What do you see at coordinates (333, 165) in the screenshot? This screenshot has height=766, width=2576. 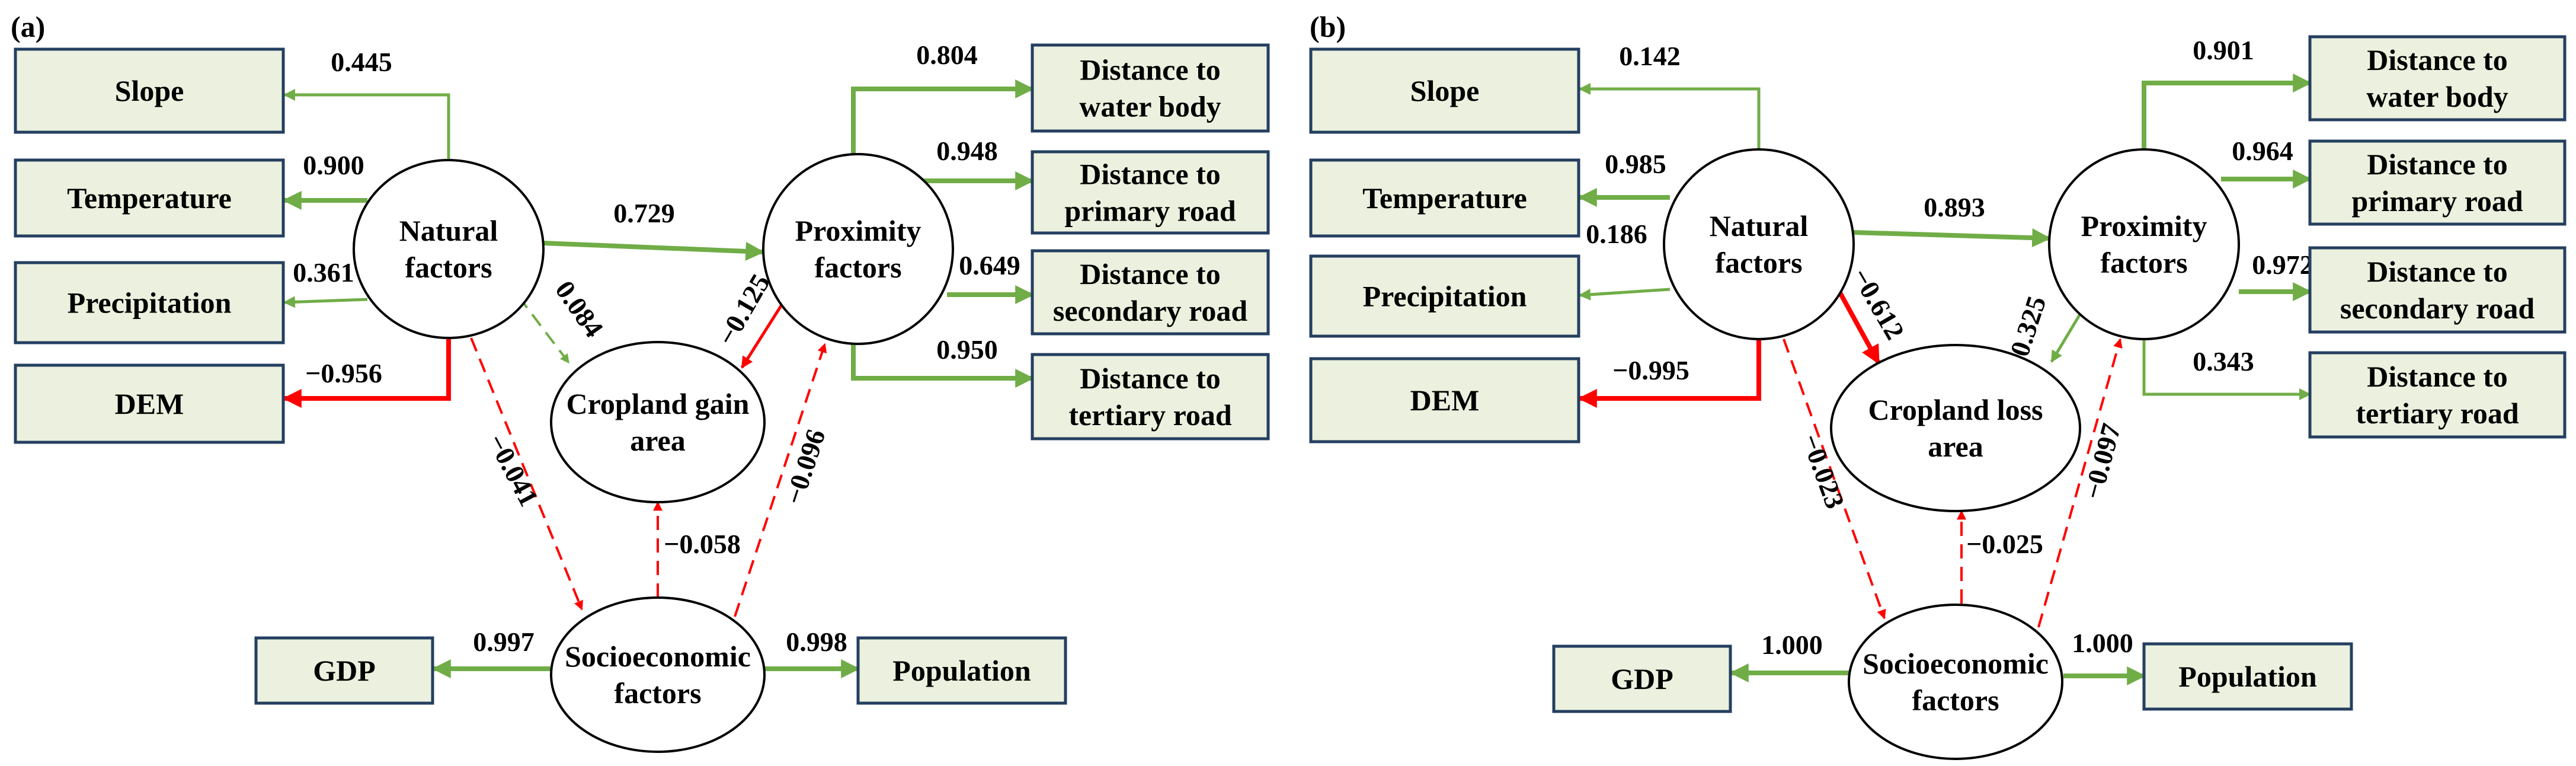 I see `path-coefficient-natural-temperature: 0.900` at bounding box center [333, 165].